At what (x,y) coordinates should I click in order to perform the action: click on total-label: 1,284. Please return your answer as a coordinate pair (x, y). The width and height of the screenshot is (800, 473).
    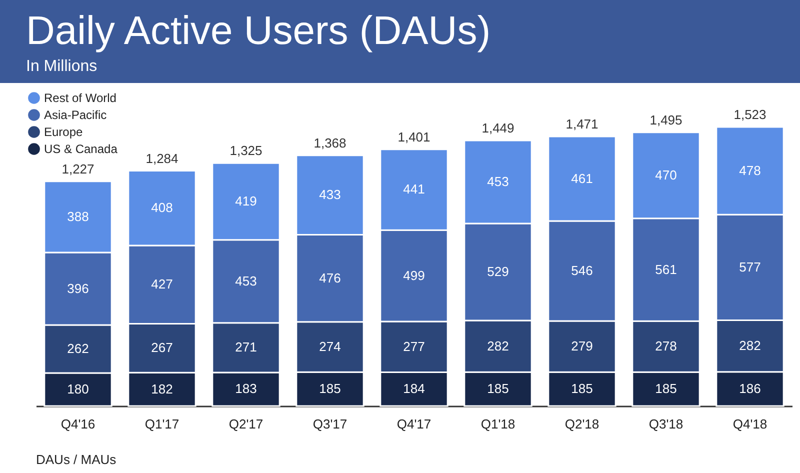
    Looking at the image, I should click on (162, 158).